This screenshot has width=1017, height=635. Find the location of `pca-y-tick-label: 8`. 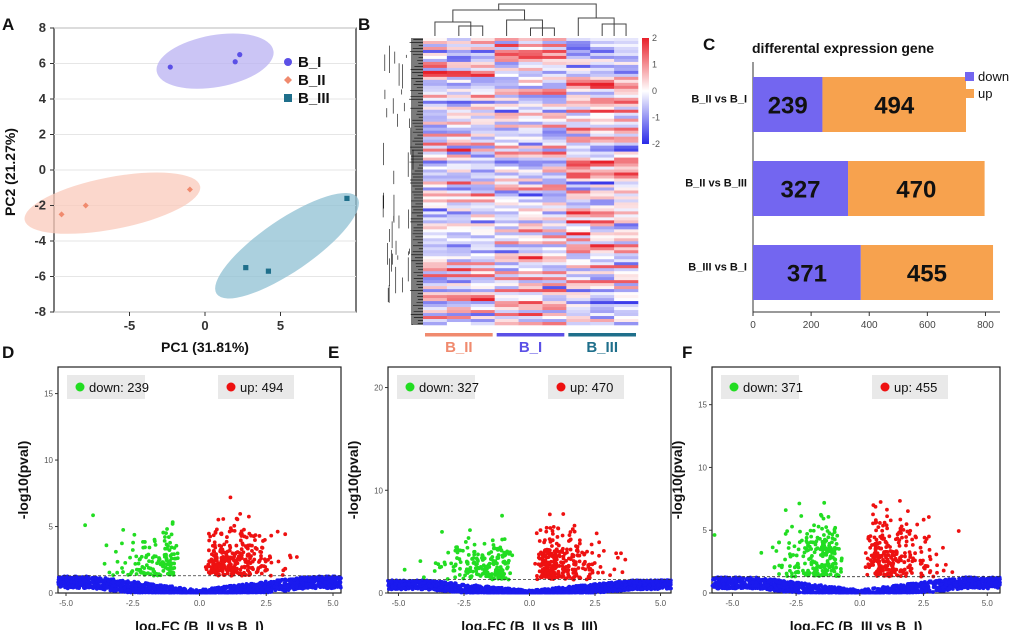

pca-y-tick-label: 8 is located at coordinates (42, 27).